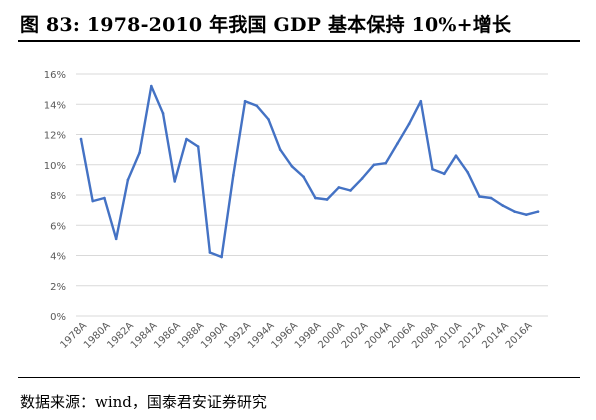 The image size is (596, 420). I want to click on y-tick-label: 16%, so click(55, 75).